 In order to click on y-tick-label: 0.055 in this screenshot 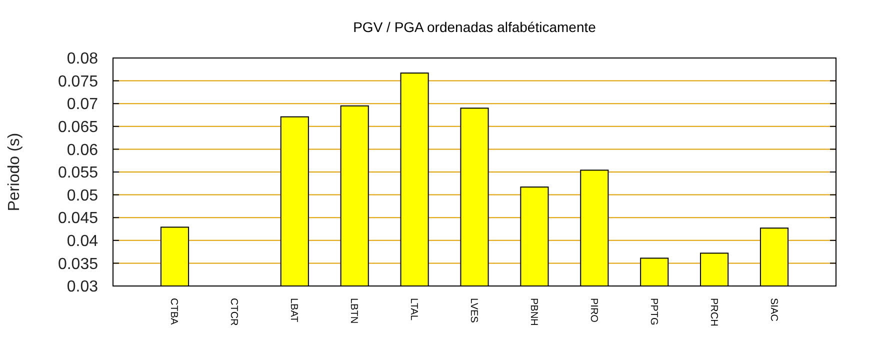, I will do `click(78, 173)`.